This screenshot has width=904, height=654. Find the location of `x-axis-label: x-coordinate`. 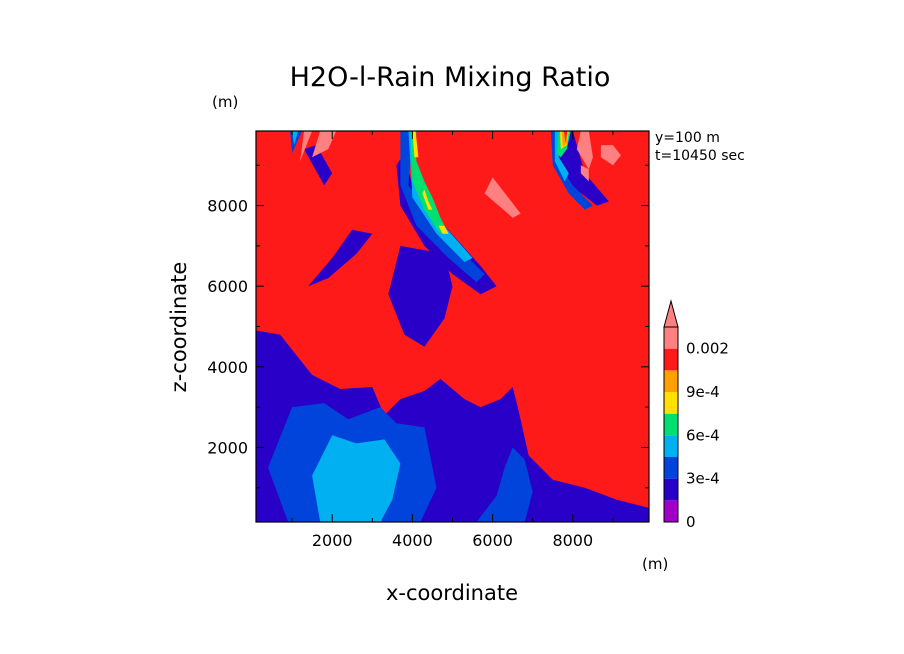

x-axis-label: x-coordinate is located at coordinates (452, 593).